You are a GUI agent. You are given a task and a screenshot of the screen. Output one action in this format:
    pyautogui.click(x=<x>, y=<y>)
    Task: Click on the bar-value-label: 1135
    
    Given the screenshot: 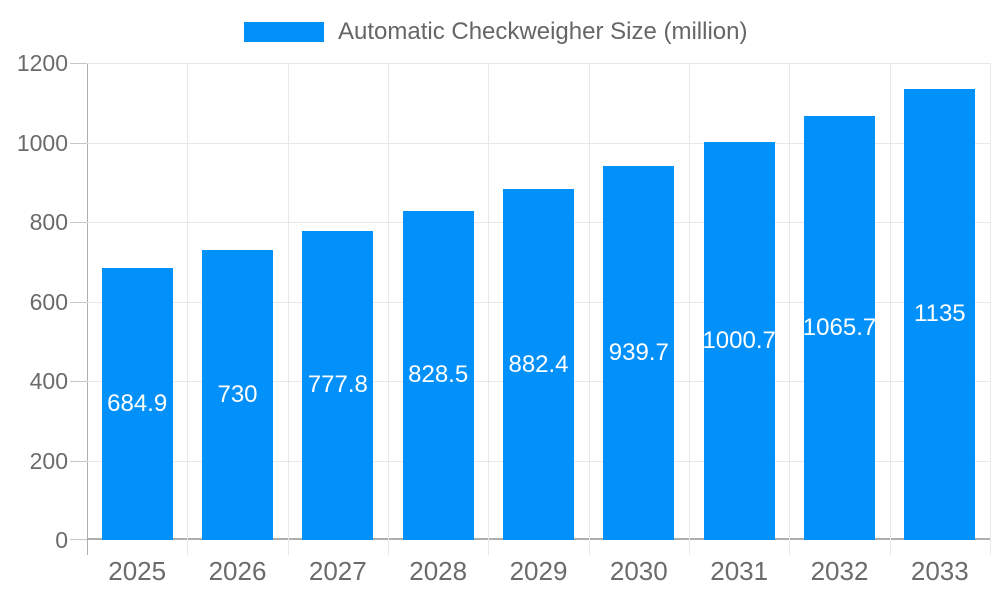 What is the action you would take?
    pyautogui.click(x=940, y=314)
    